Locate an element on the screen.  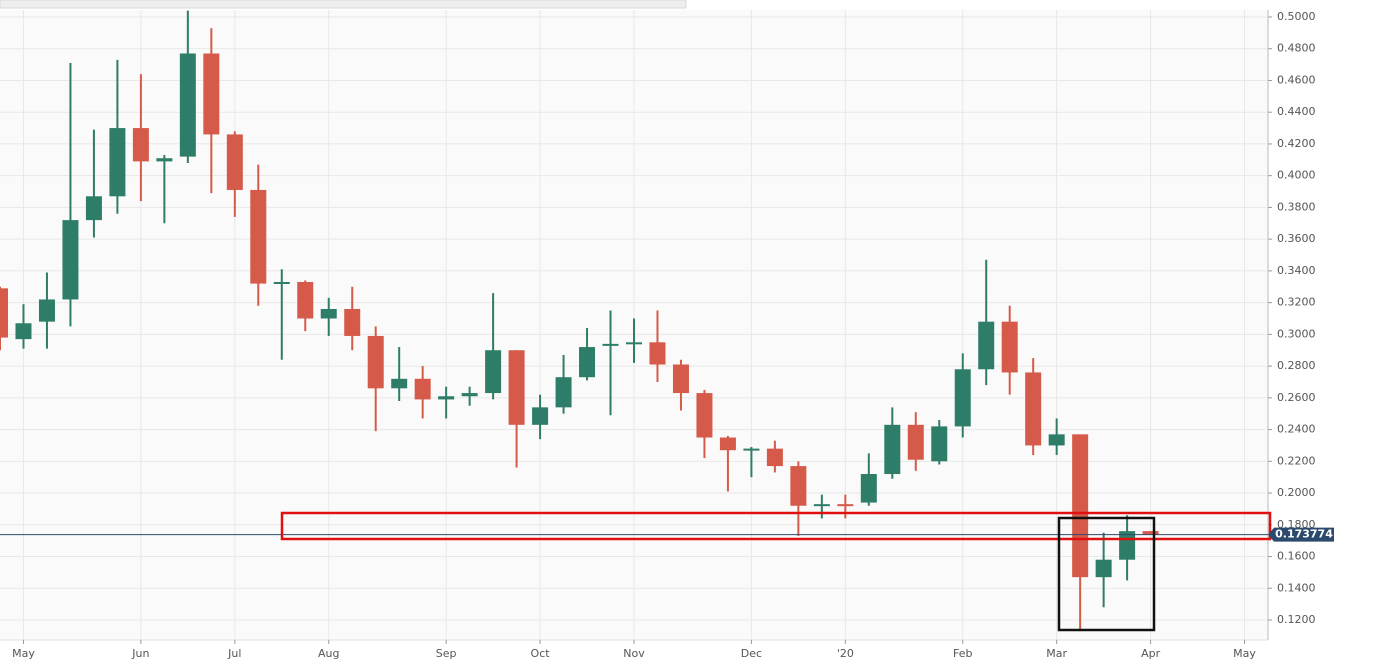
support-zone is located at coordinates (776, 526).